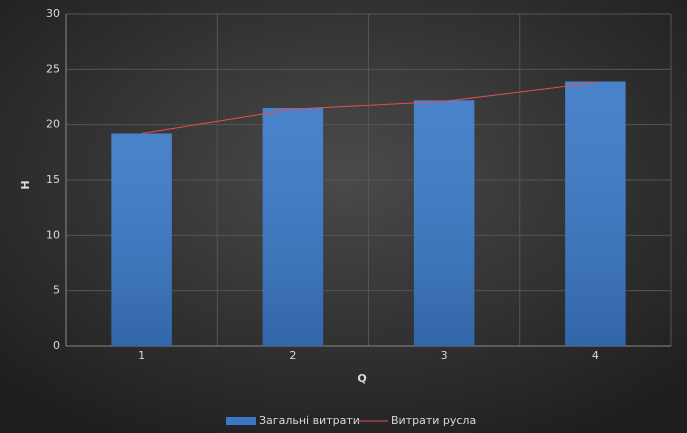 The width and height of the screenshot is (687, 433). I want to click on y-tick-label: 20, so click(53, 124).